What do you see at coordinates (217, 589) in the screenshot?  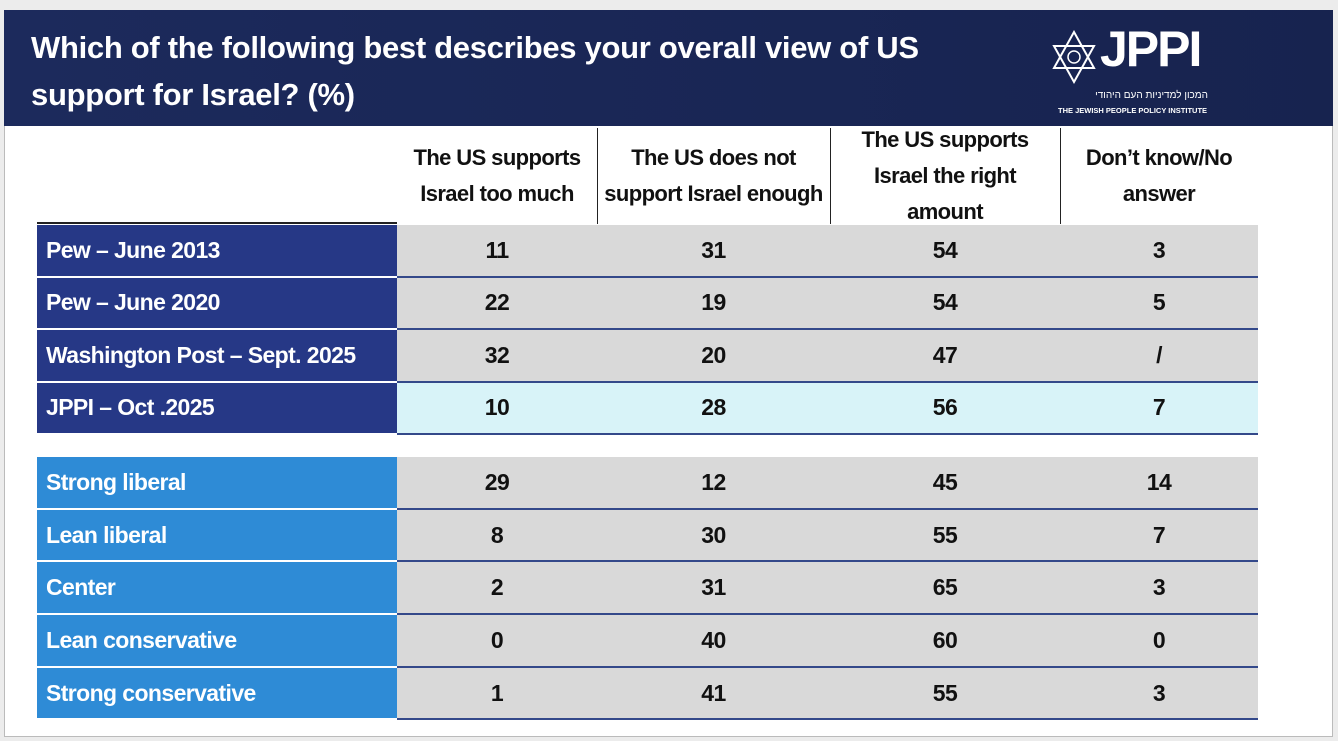 I see `row-label: Center` at bounding box center [217, 589].